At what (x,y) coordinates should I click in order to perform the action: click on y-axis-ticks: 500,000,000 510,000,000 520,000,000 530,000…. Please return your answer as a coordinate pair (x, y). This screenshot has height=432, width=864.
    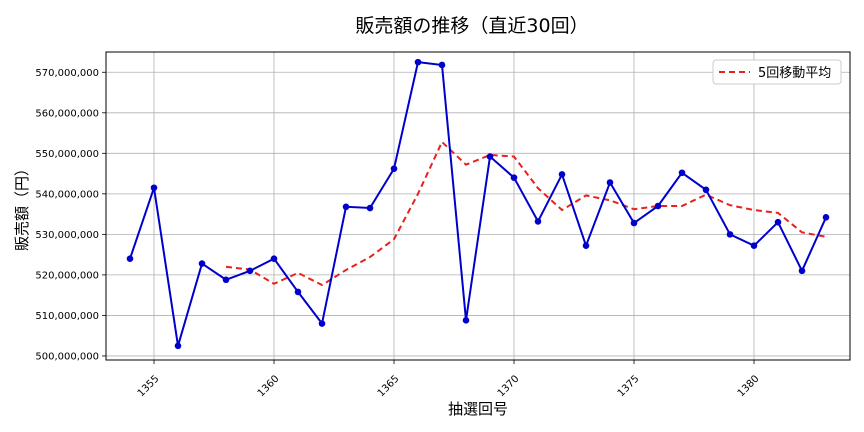
    Looking at the image, I should click on (70, 215).